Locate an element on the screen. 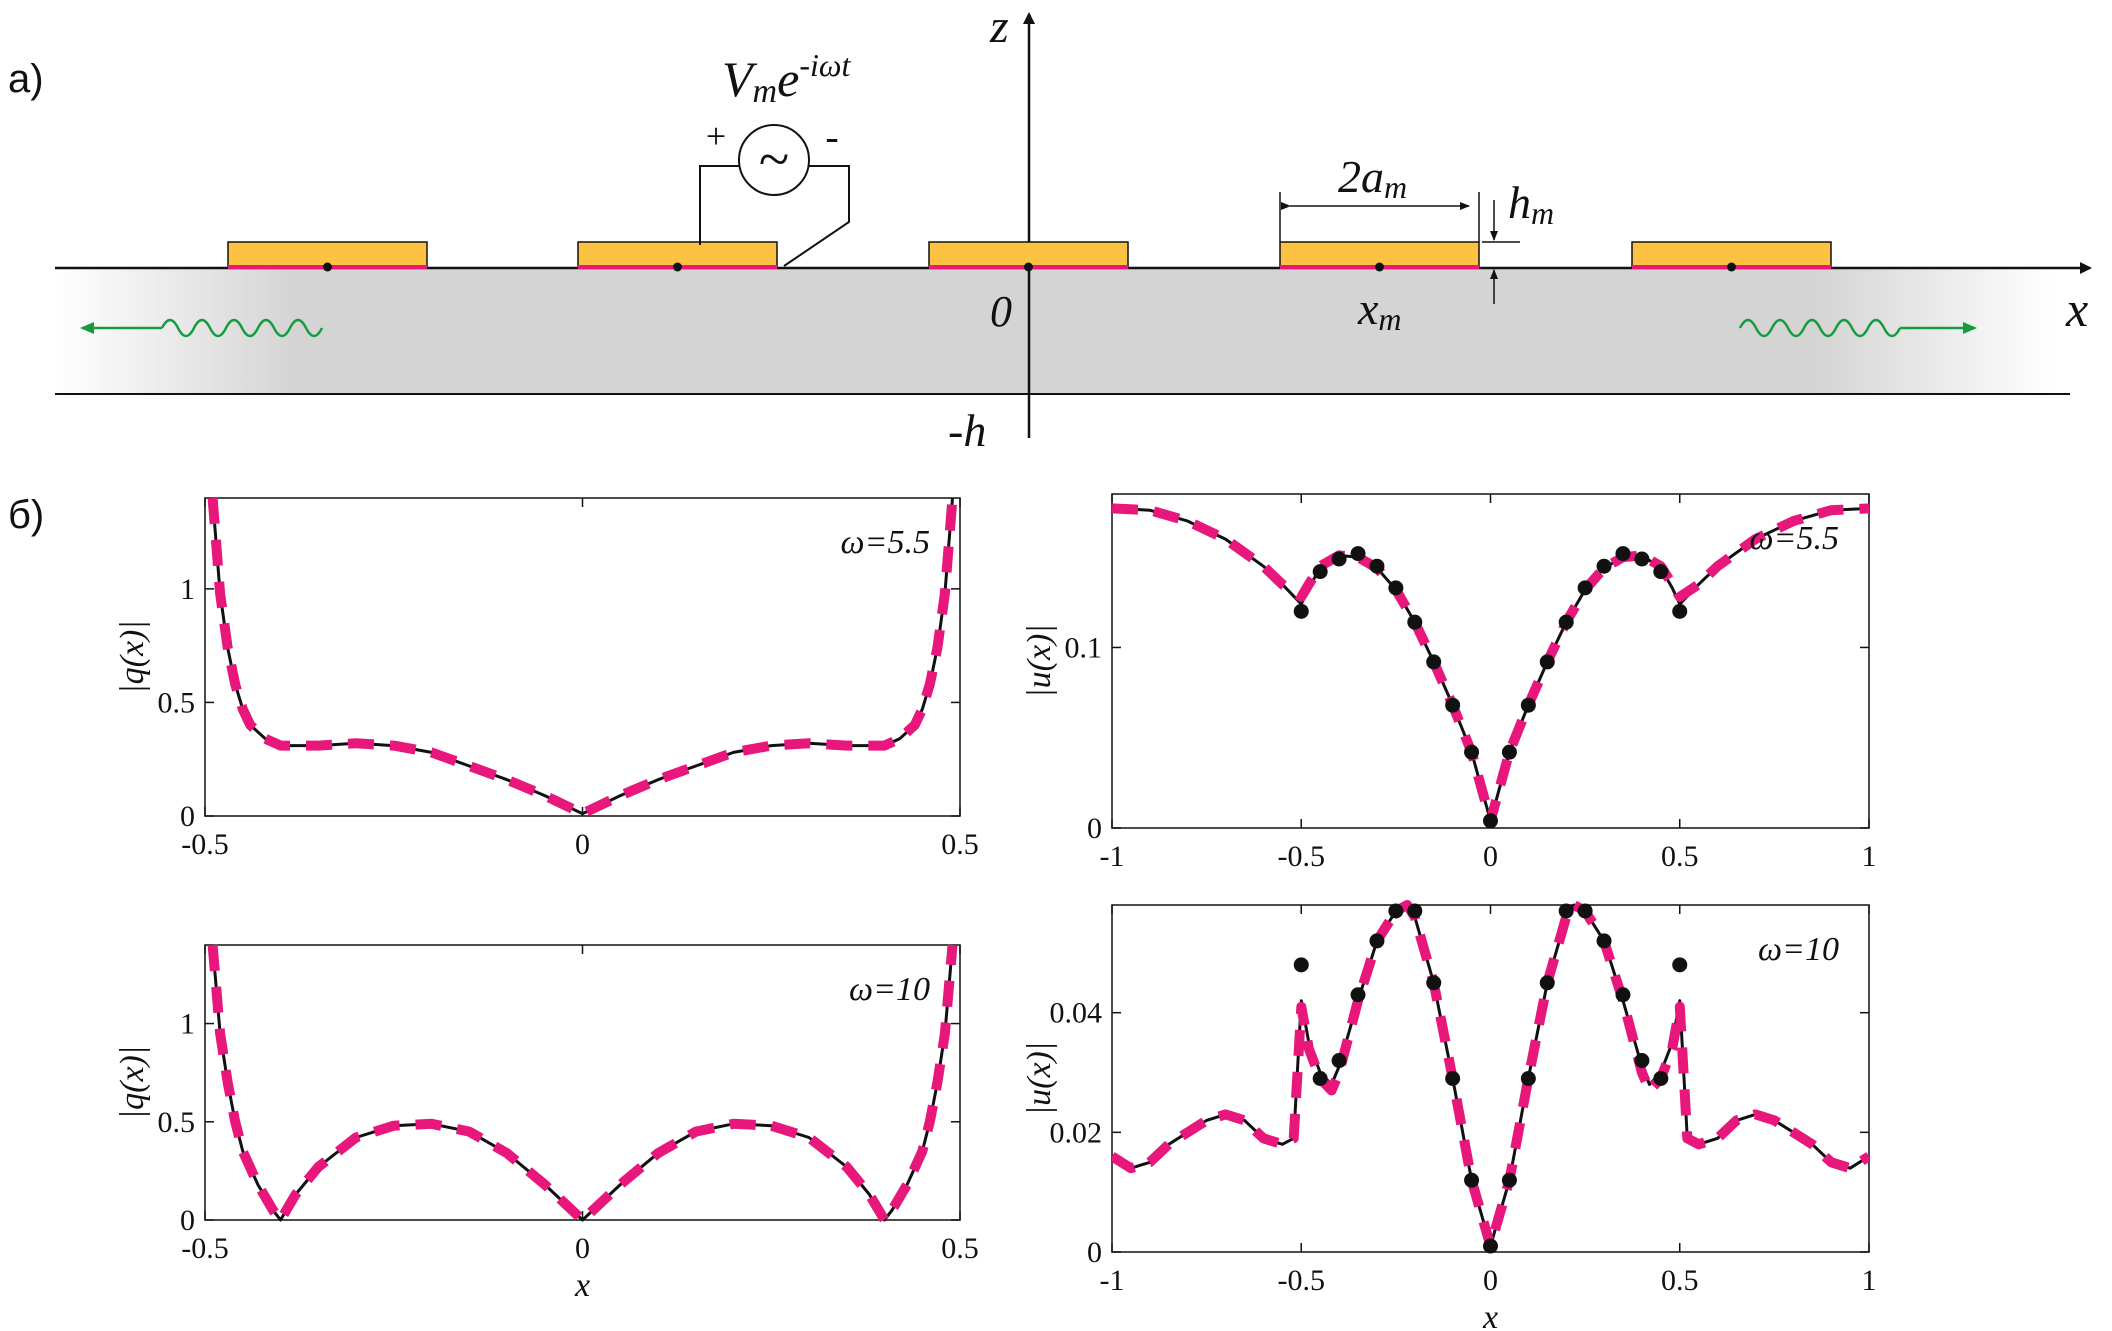 This screenshot has height=1331, width=2112. chart-4: -1 -0.5 0 0.5 1 0 0.02 0.04 ω=10 |u(x)| x is located at coordinates (1449, 1115).